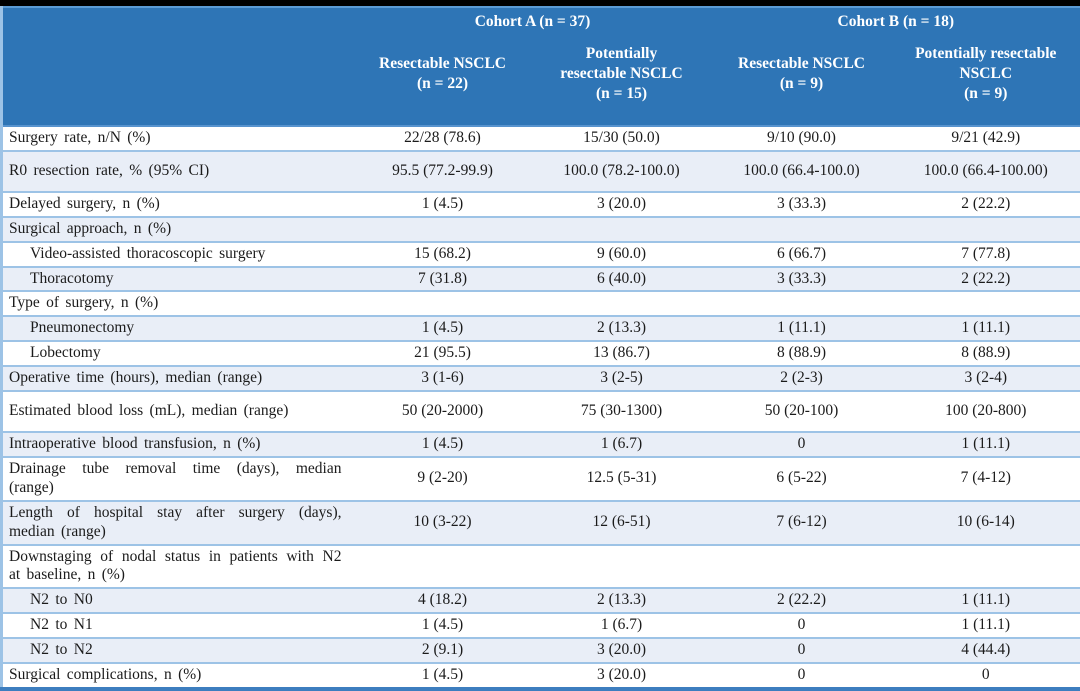  What do you see at coordinates (178, 600) in the screenshot?
I see `row-label: N2 to N0` at bounding box center [178, 600].